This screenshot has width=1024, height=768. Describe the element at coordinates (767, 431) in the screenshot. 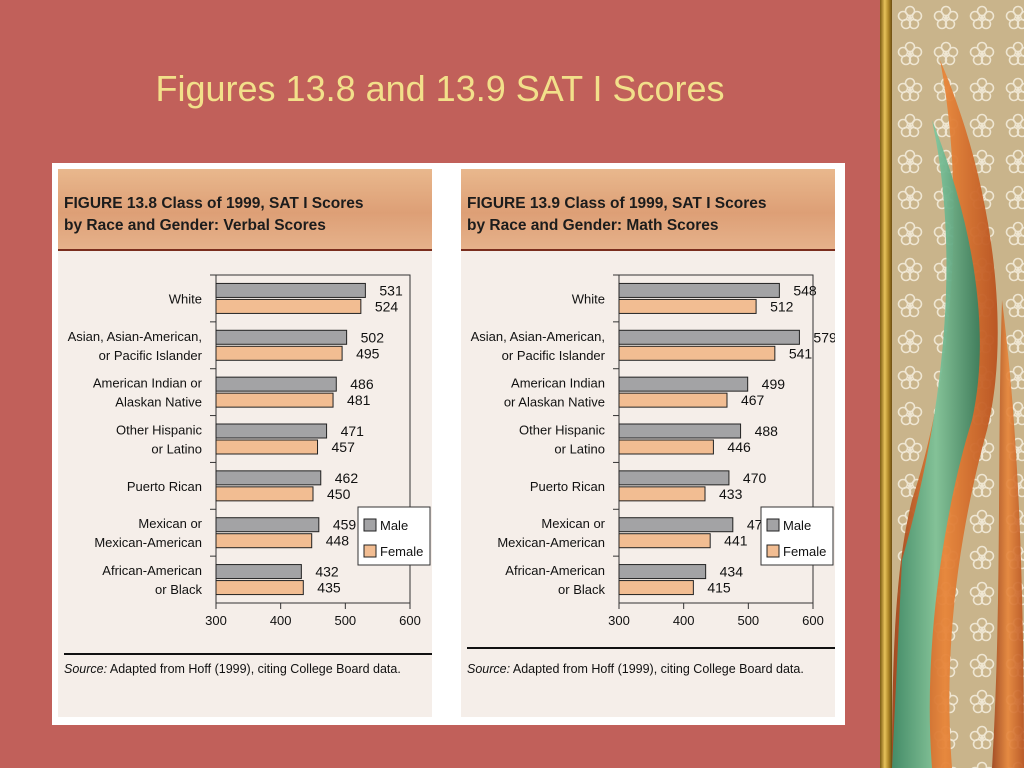

I see `bar-value-label: 488` at that location.